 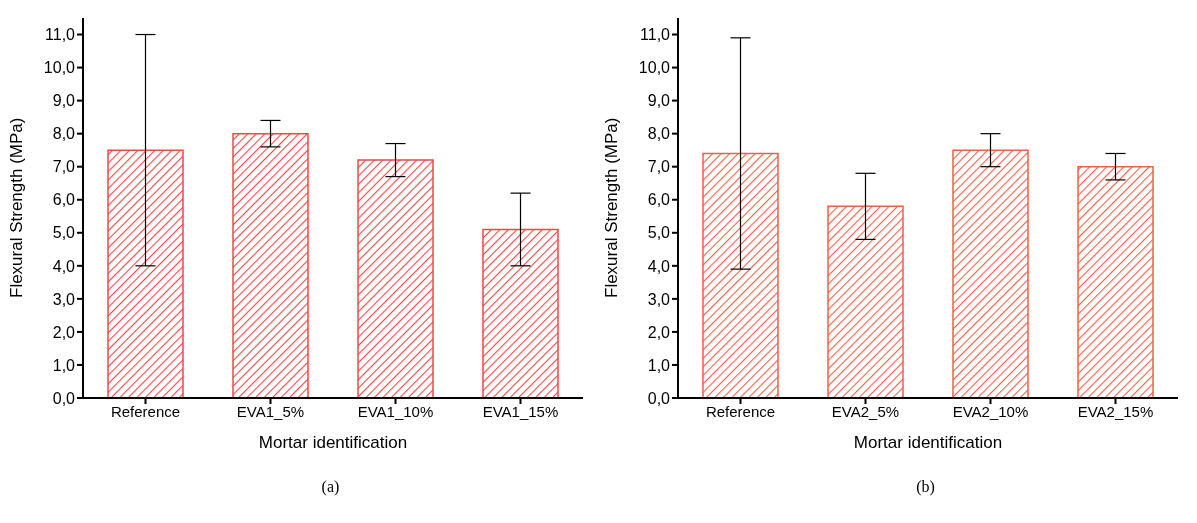 What do you see at coordinates (395, 411) in the screenshot?
I see `x-tick-label: EVA1_10%` at bounding box center [395, 411].